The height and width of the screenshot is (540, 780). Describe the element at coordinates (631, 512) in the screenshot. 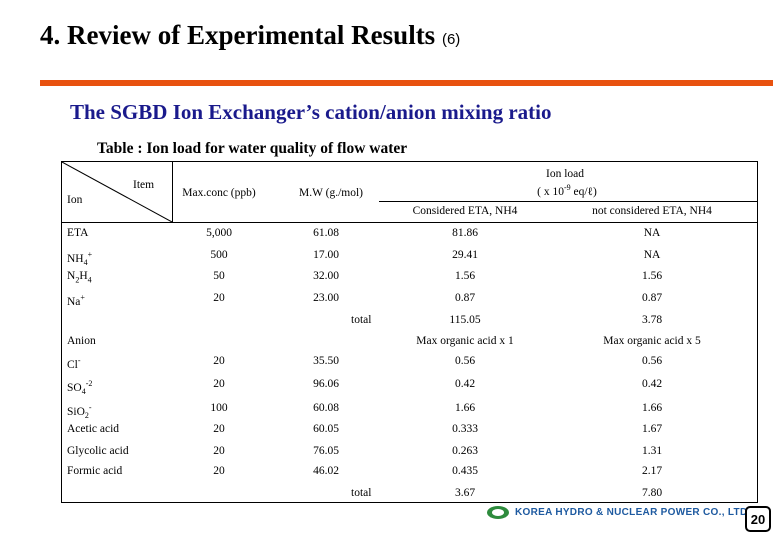

I see `logo-text: KOREA HYDRO & NUCLEAR POWER CO., LTD` at that location.